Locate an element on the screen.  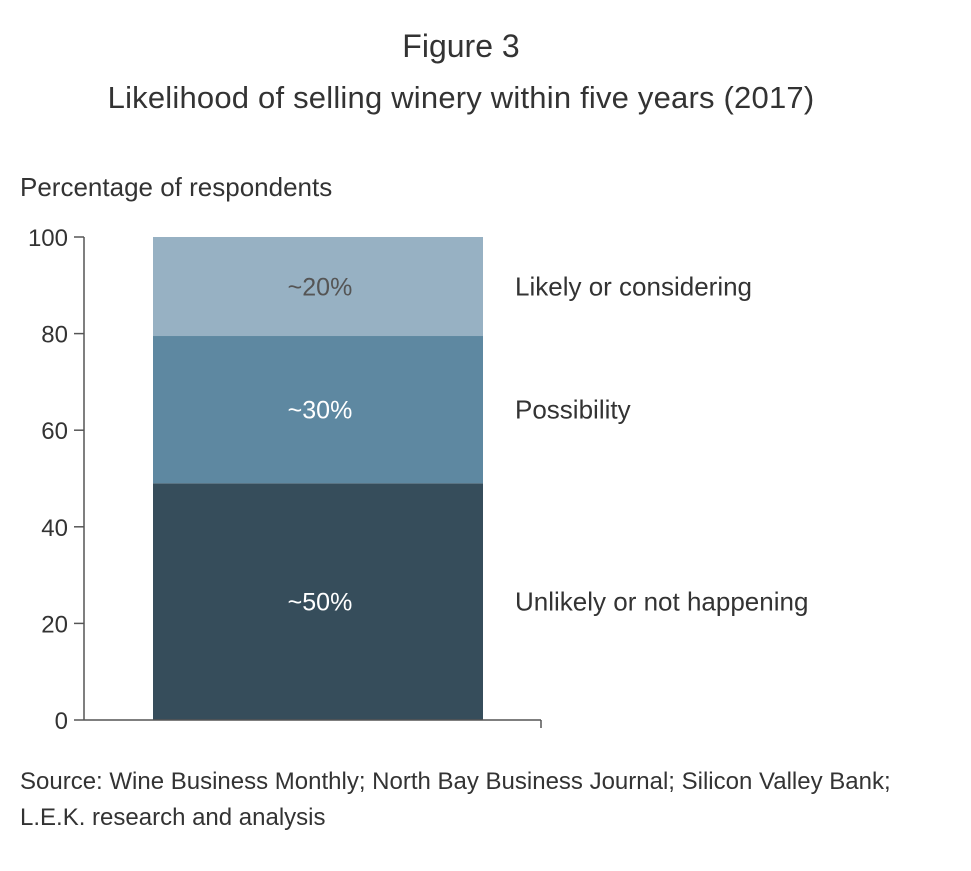
segment-value-label: ~30% is located at coordinates (320, 411).